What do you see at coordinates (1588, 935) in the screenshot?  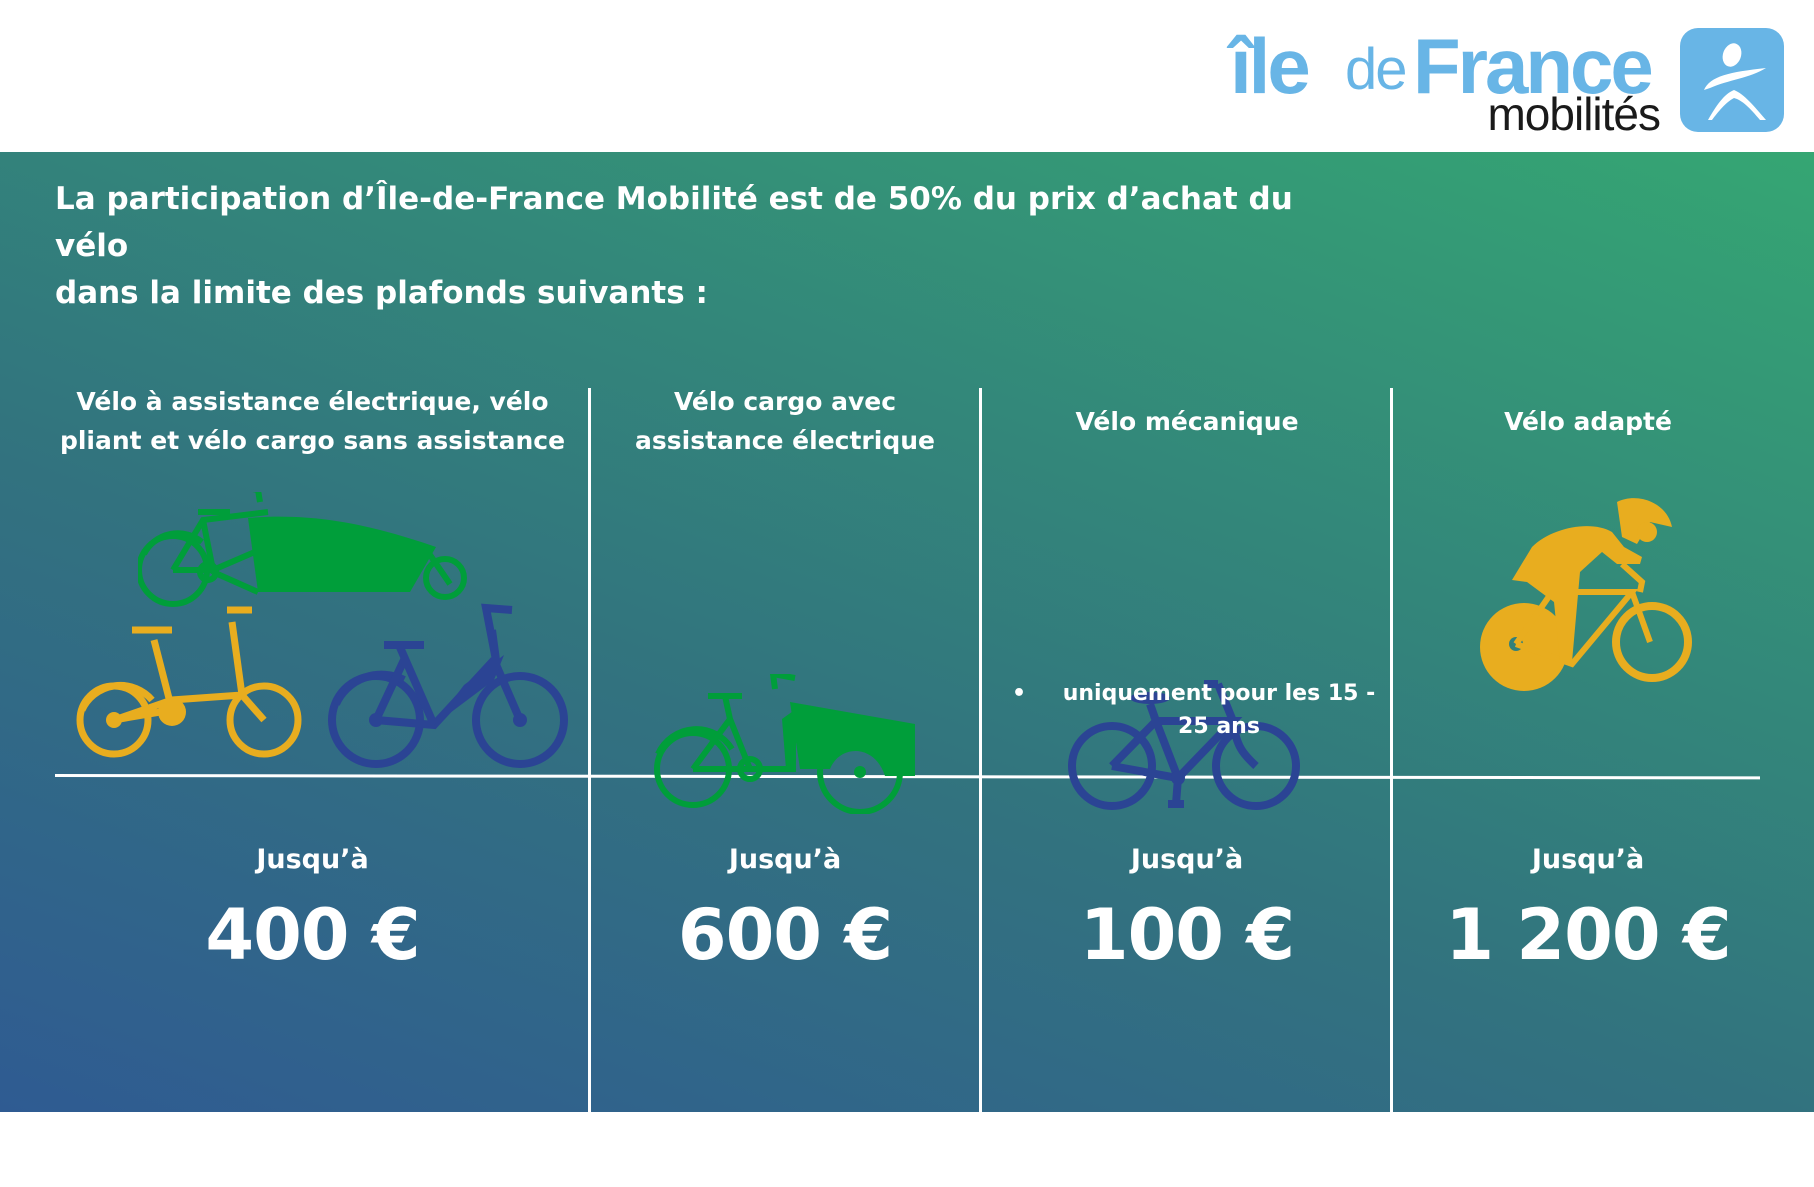 I see `ceiling-amount-4: 1 200 €` at bounding box center [1588, 935].